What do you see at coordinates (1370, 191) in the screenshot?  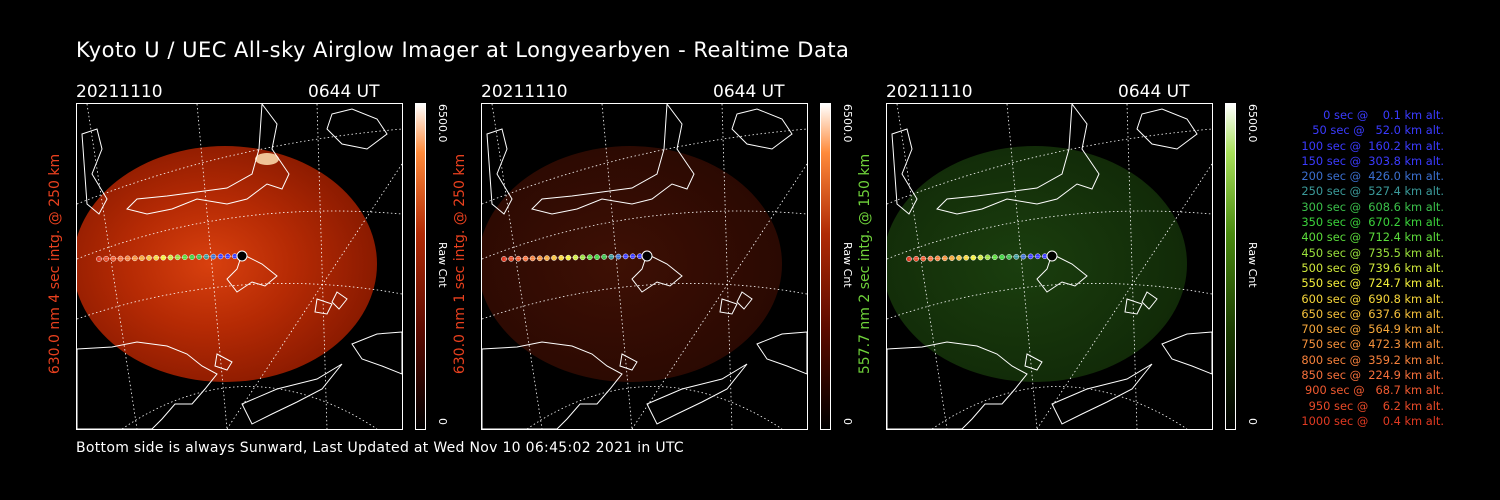 I see `legend-row: 250 sec @ 527.4 km alt.` at bounding box center [1370, 191].